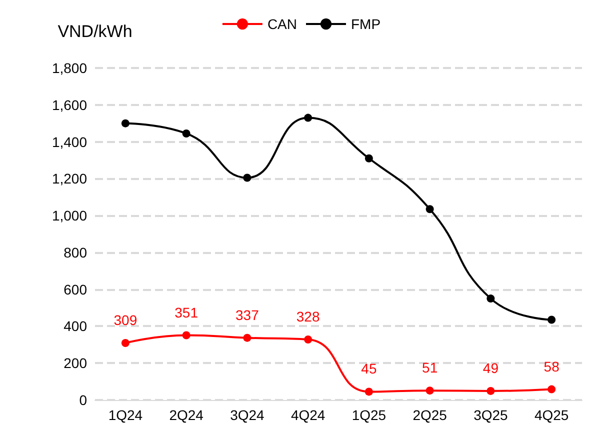 The height and width of the screenshot is (432, 602). Describe the element at coordinates (125, 415) in the screenshot. I see `x-tick-label: 1Q24` at that location.